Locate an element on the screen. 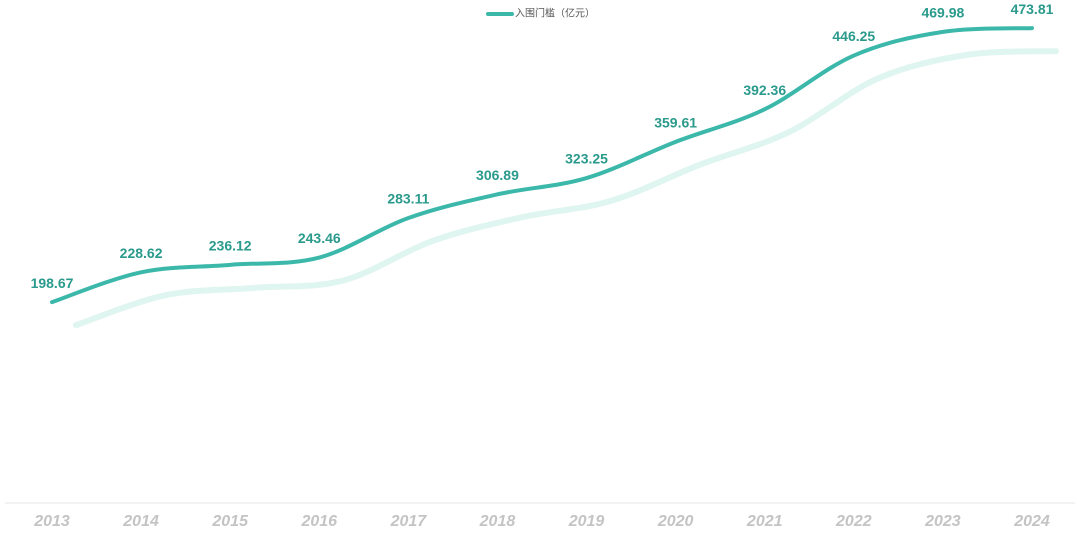 The image size is (1080, 540). x-tick-label: 2022 is located at coordinates (853, 521).